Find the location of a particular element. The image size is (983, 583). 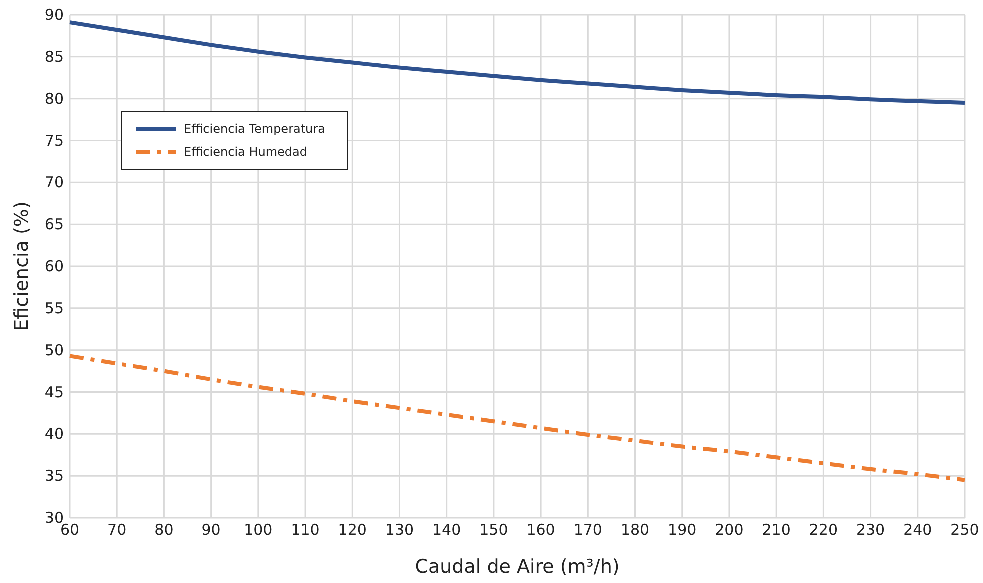

x-tick-label: 180 is located at coordinates (635, 530).